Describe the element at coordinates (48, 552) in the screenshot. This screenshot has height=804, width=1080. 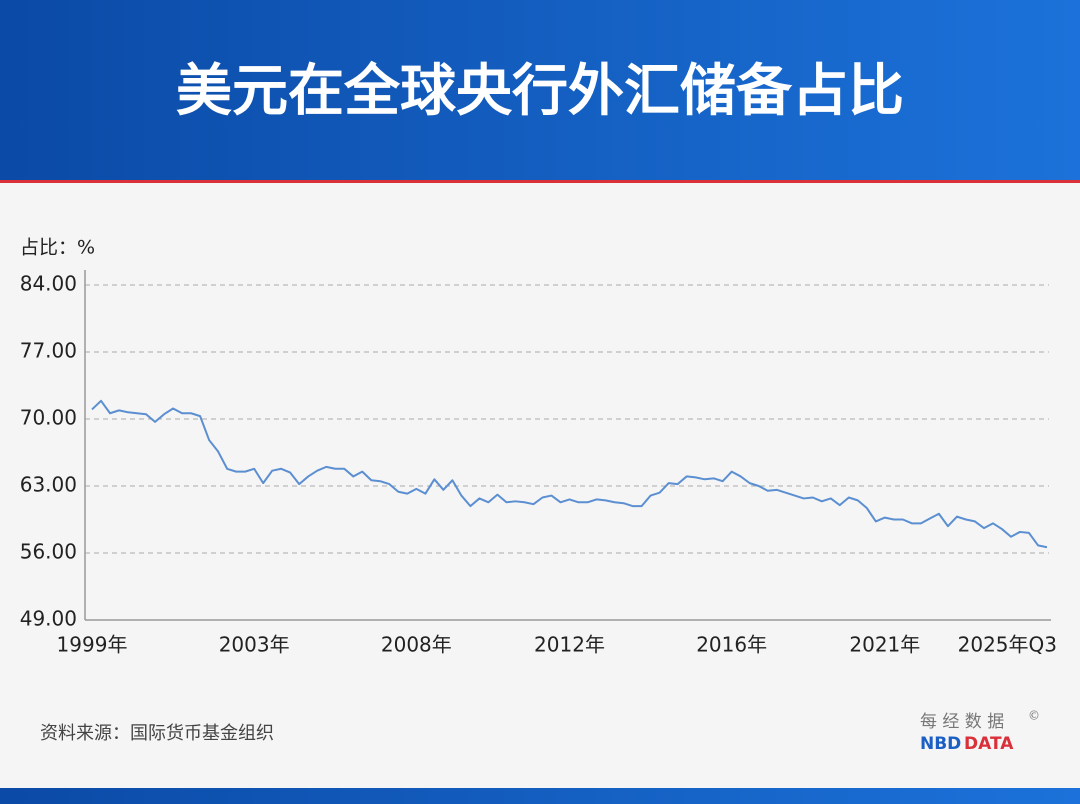
I see `y-tick-label: 56.00` at that location.